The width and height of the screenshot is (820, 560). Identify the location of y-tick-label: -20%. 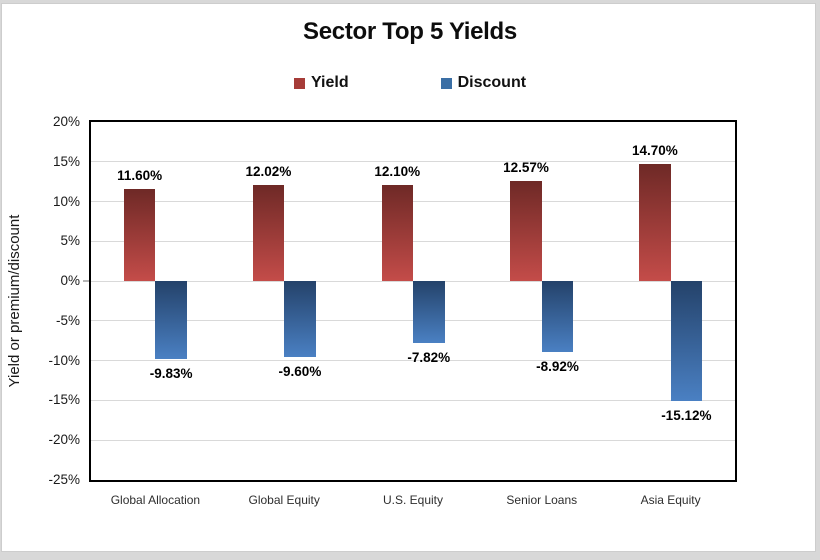
(64, 440).